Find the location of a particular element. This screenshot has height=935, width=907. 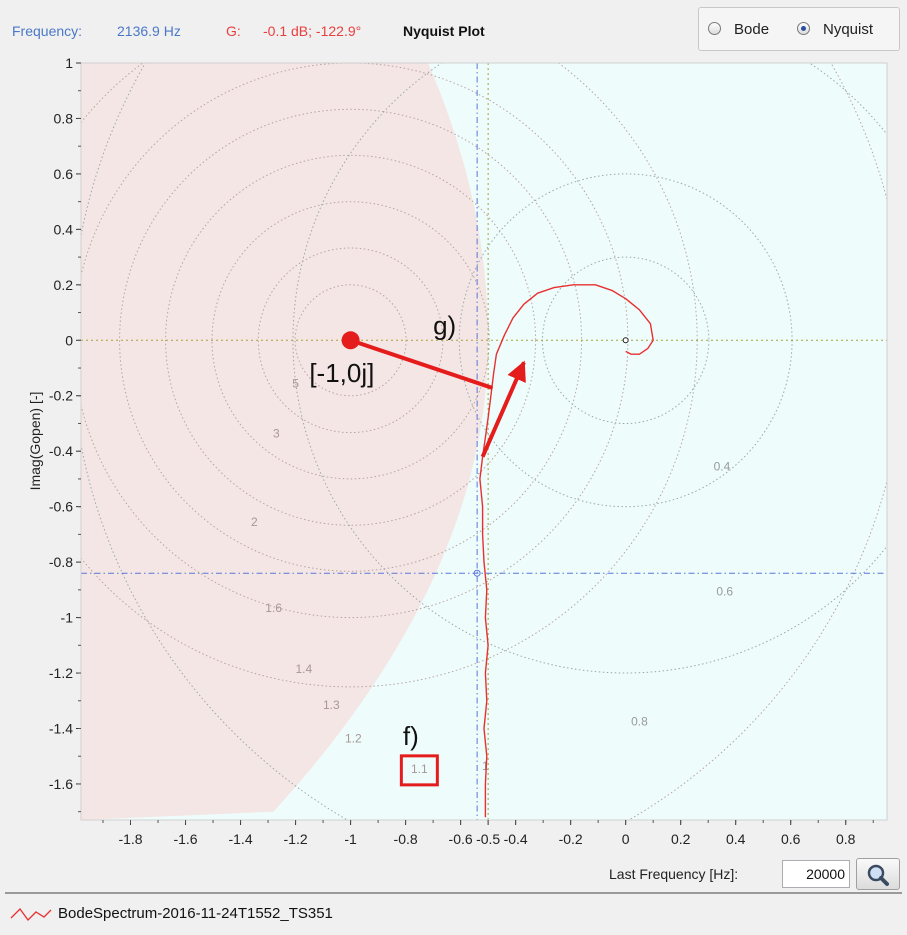

annotation-label: [-1,0j] is located at coordinates (341, 373).